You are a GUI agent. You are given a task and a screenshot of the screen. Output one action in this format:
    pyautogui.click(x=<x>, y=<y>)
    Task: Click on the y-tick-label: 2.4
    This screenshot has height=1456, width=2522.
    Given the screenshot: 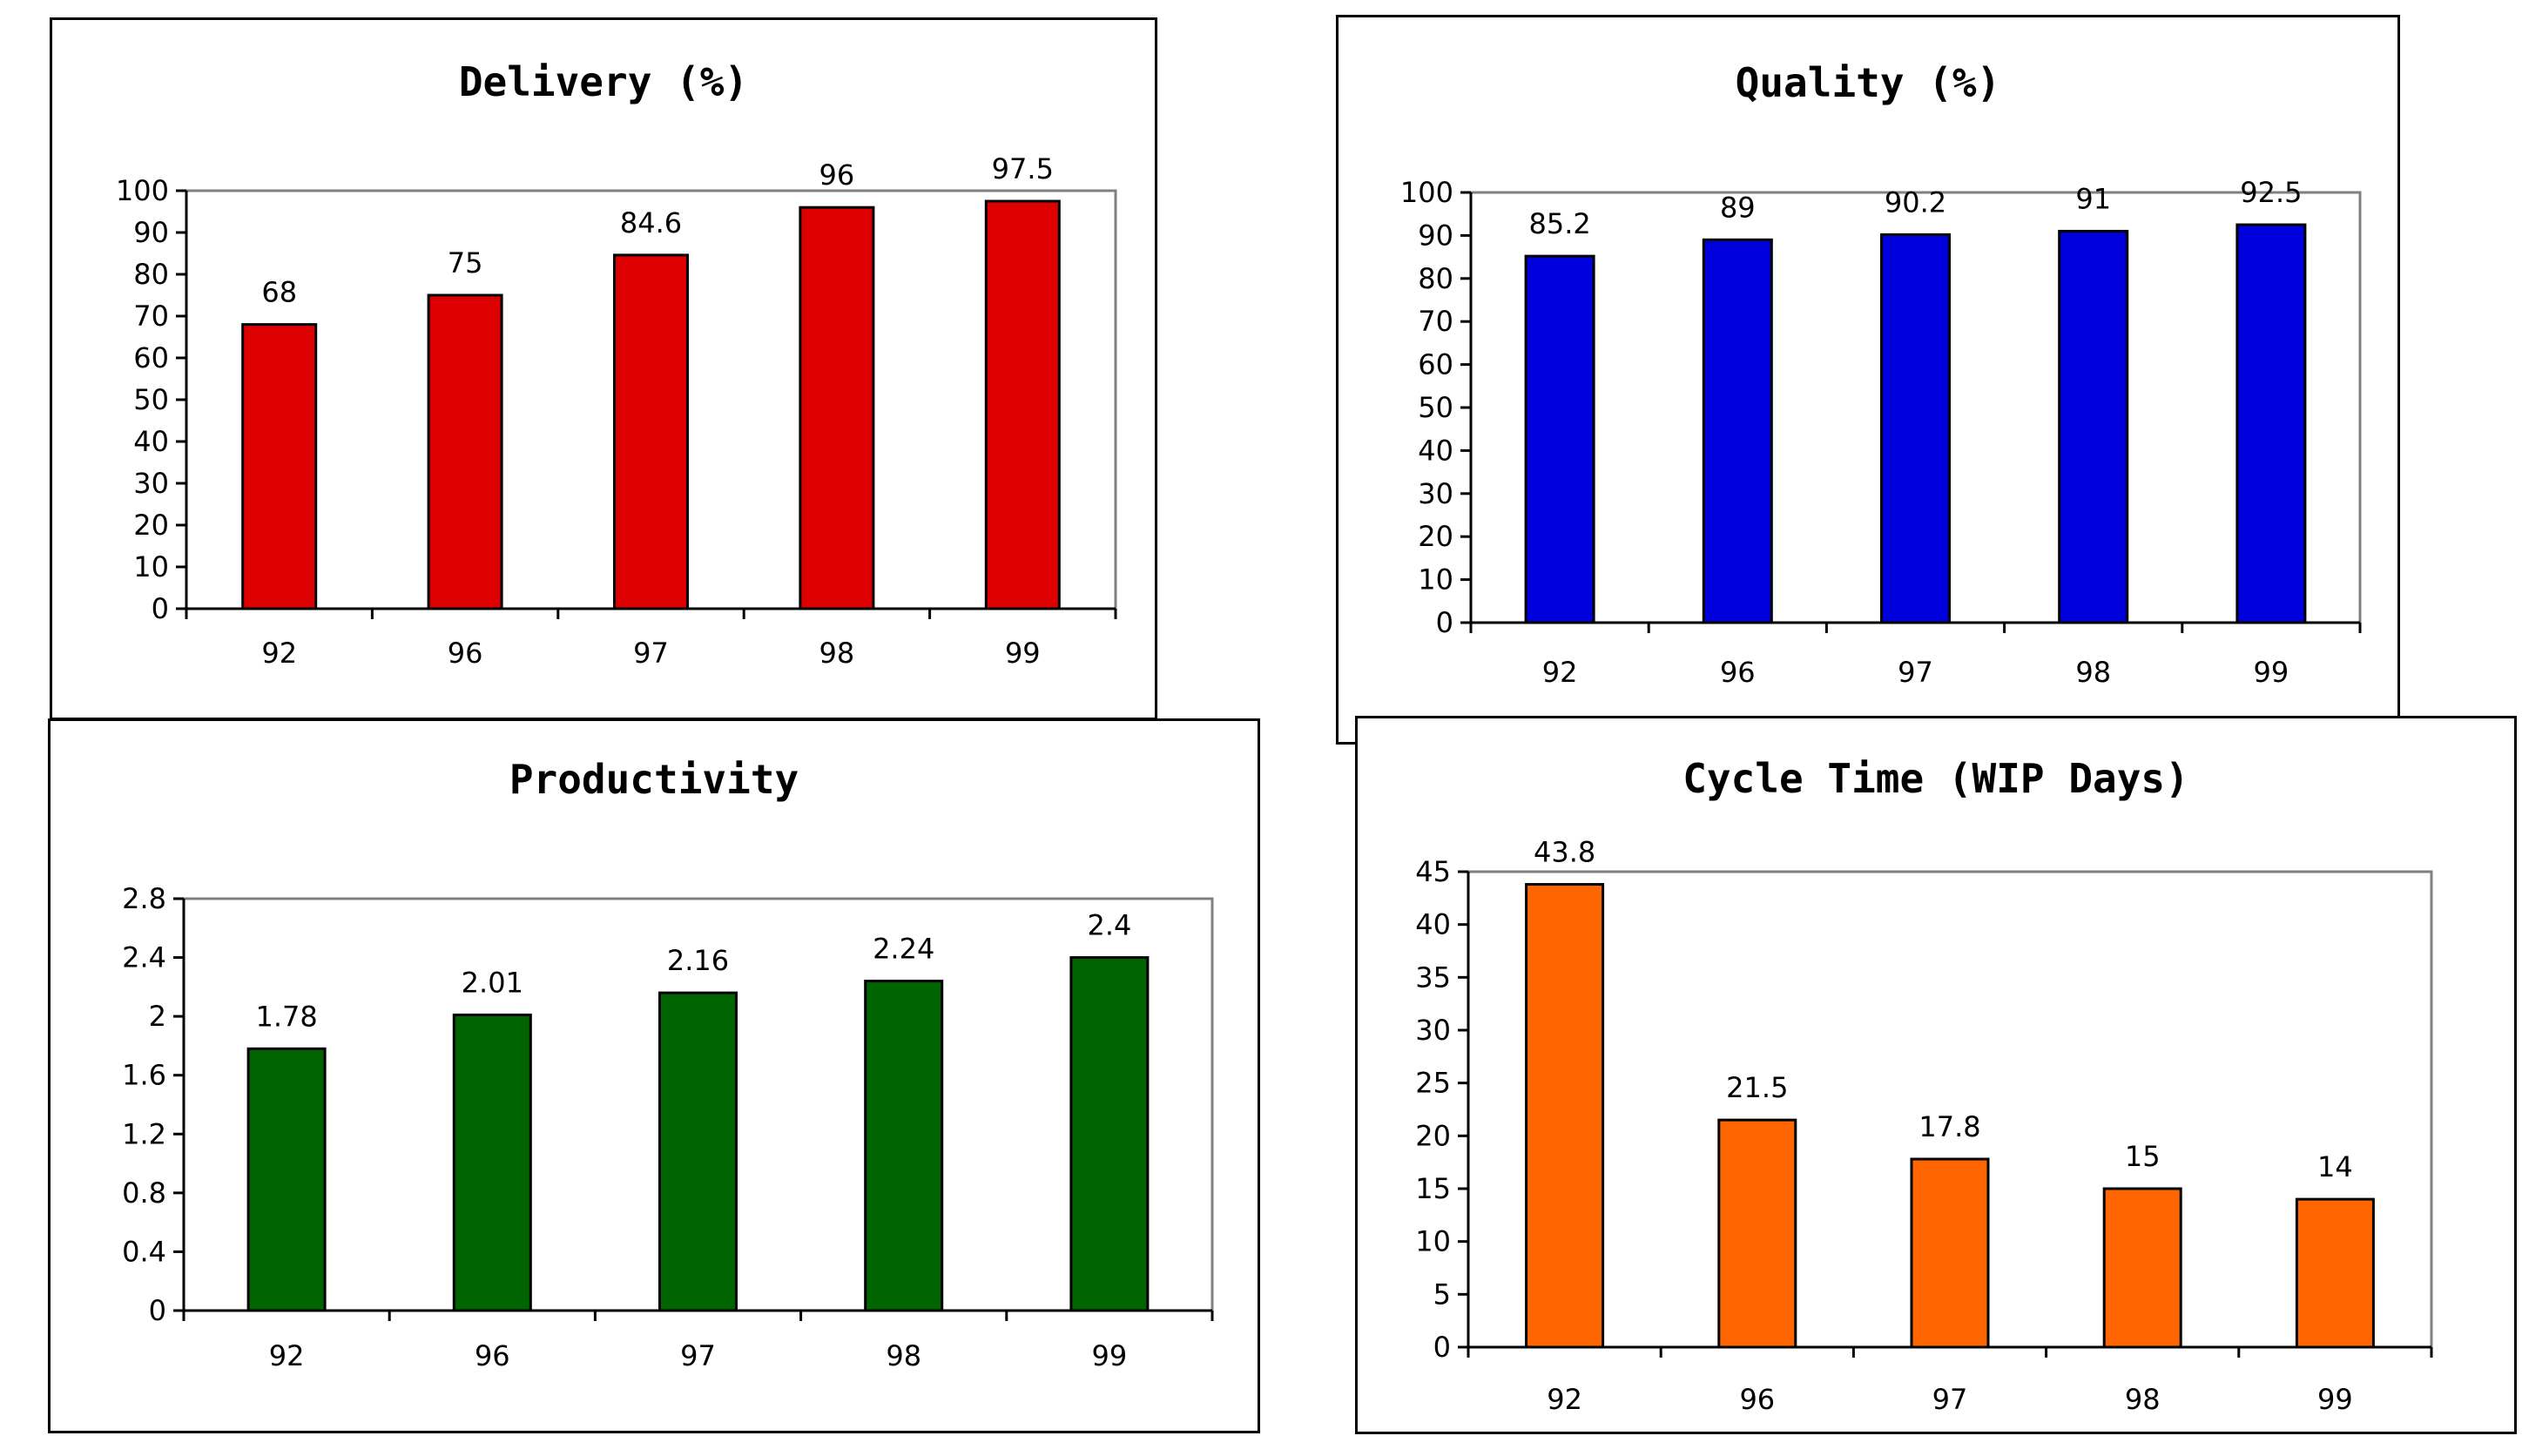 What is the action you would take?
    pyautogui.click(x=144, y=957)
    